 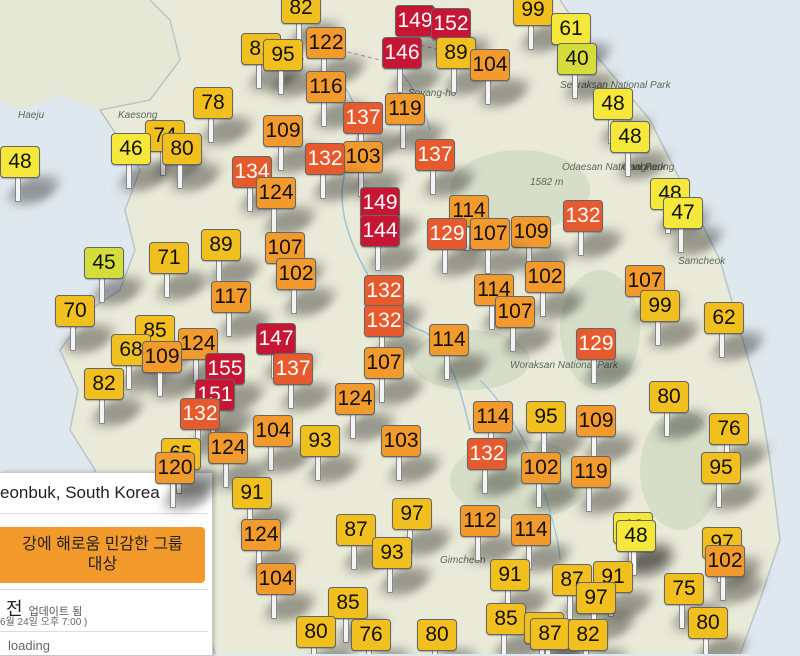 I want to click on aqi-marker: 116, so click(x=338, y=100).